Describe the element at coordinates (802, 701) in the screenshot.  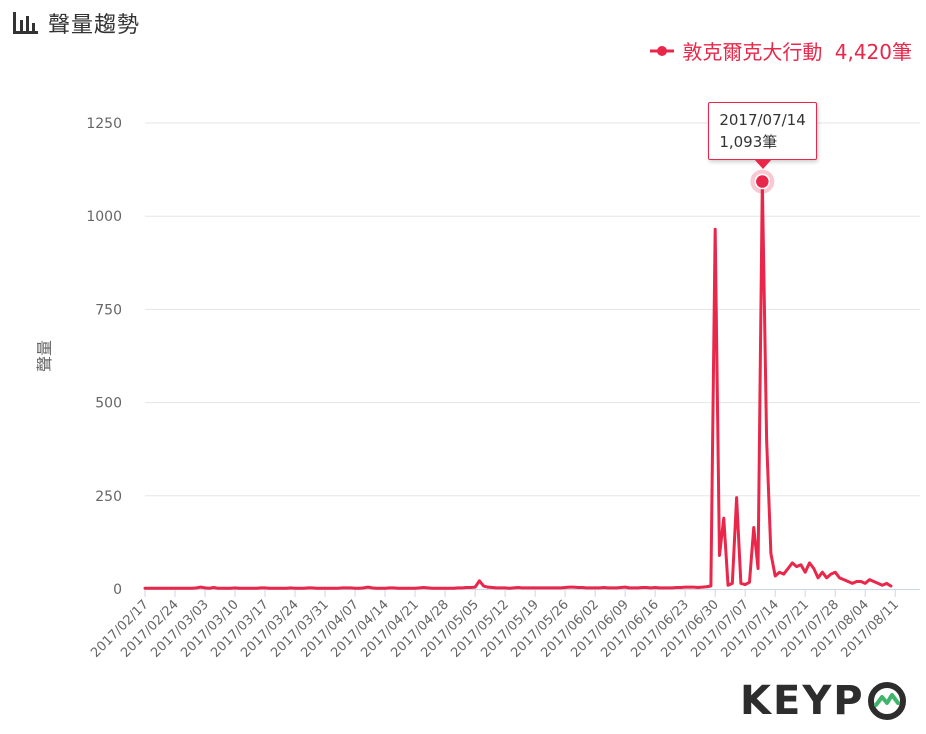
I see `logo-text: KEYP` at that location.